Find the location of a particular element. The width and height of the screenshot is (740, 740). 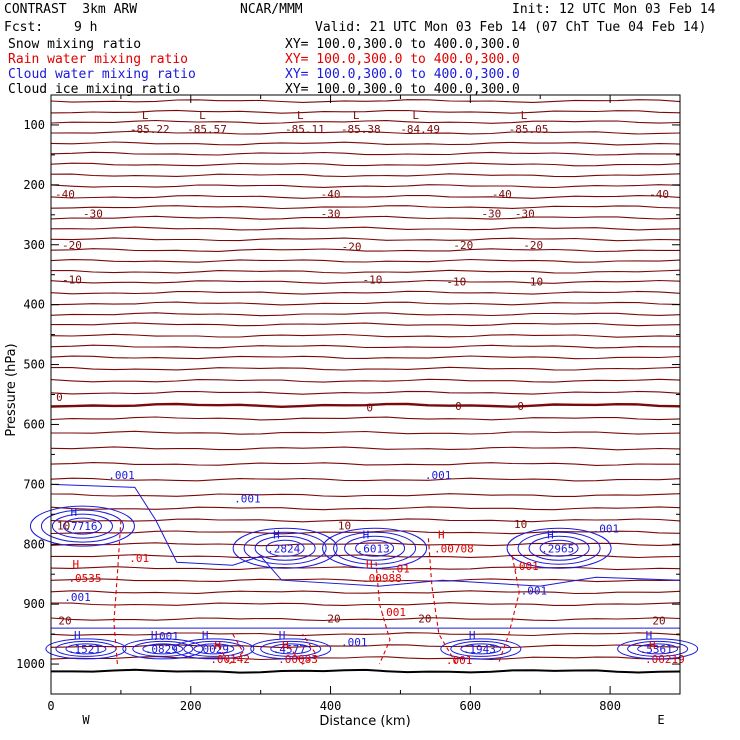

rain-max-marker: H is located at coordinates (285, 645).